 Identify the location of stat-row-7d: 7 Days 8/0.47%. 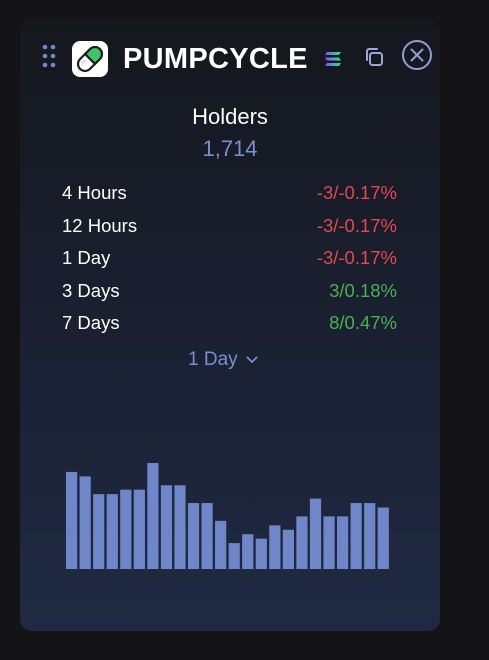
(229, 327).